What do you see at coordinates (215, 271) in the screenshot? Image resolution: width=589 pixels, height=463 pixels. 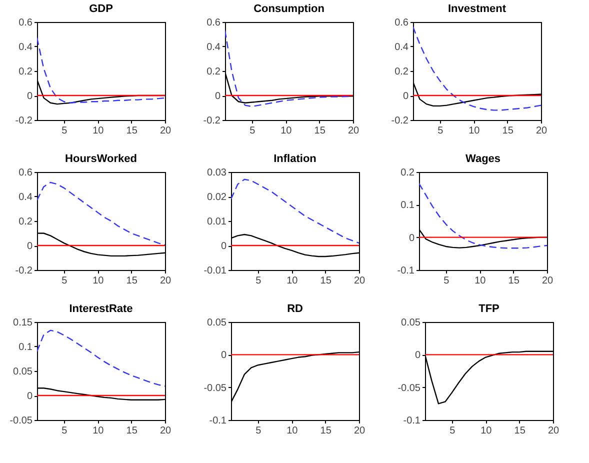 I see `y-tick-label: -0.01` at bounding box center [215, 271].